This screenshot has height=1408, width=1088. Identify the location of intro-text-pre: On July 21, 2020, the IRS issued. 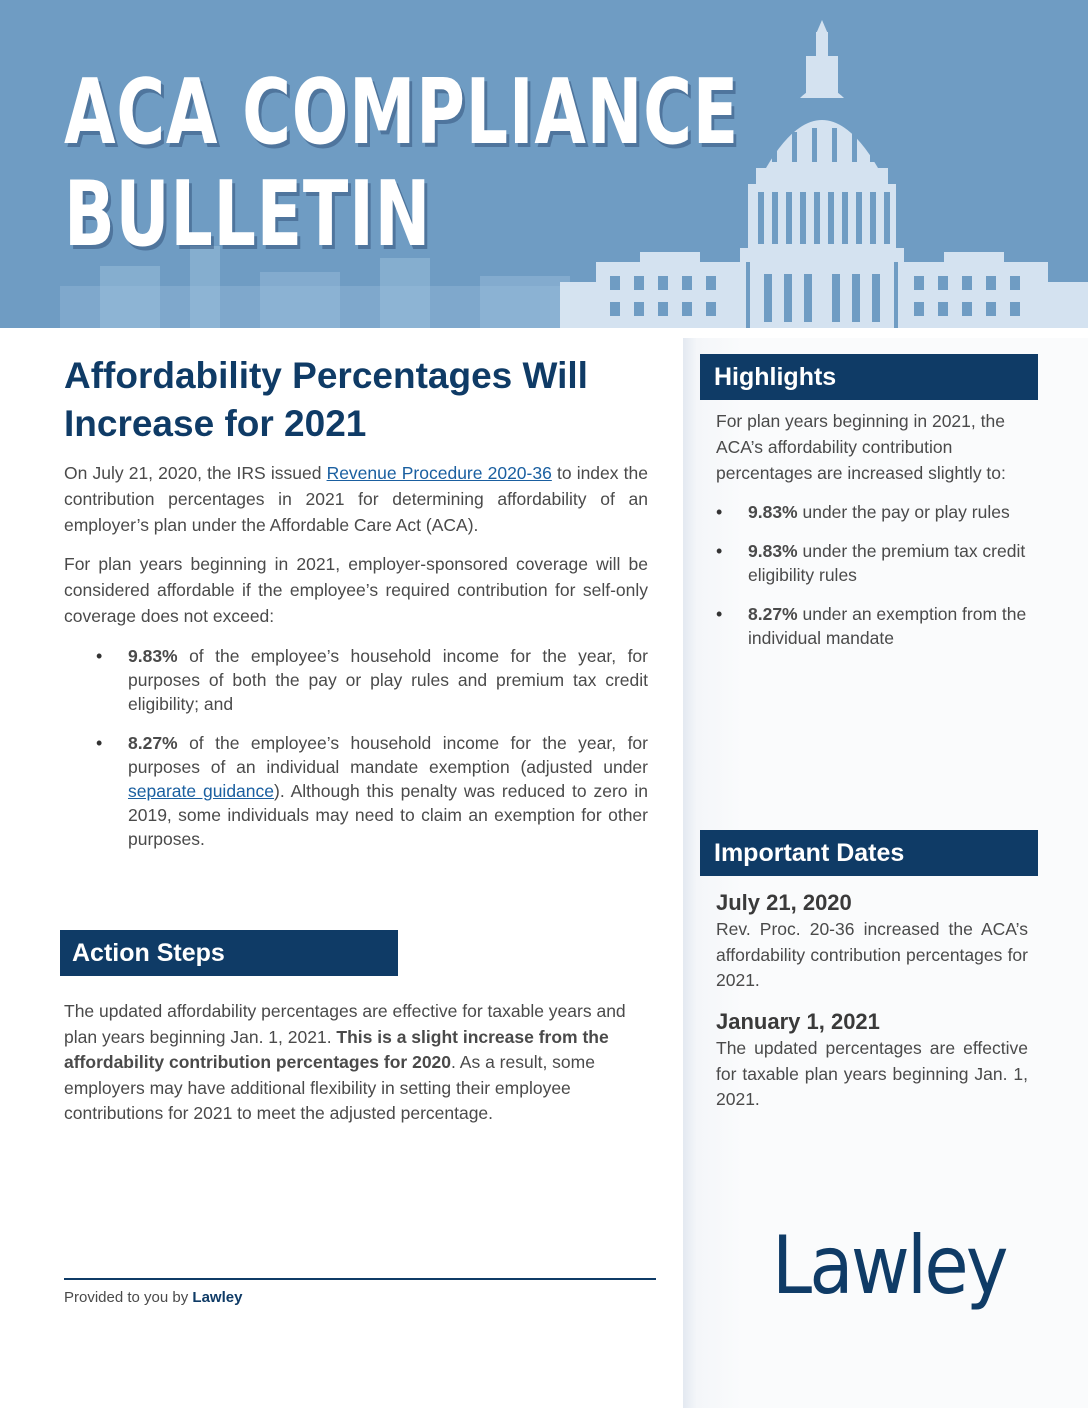
(195, 473).